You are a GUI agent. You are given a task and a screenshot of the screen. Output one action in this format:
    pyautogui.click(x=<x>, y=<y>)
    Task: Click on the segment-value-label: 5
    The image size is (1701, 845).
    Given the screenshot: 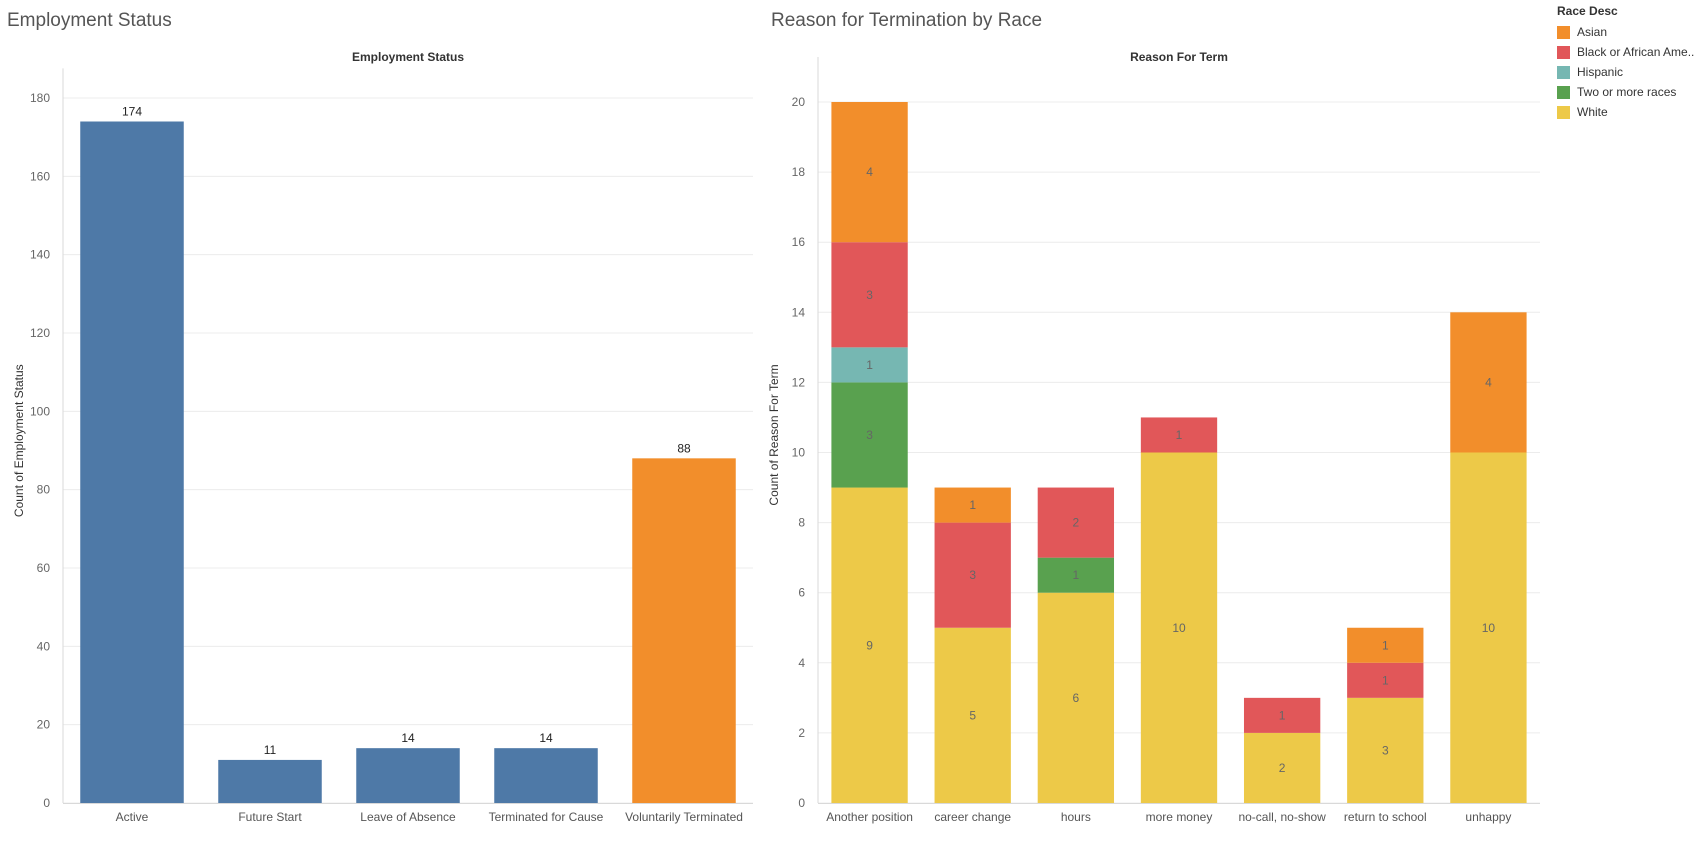 What is the action you would take?
    pyautogui.click(x=972, y=715)
    